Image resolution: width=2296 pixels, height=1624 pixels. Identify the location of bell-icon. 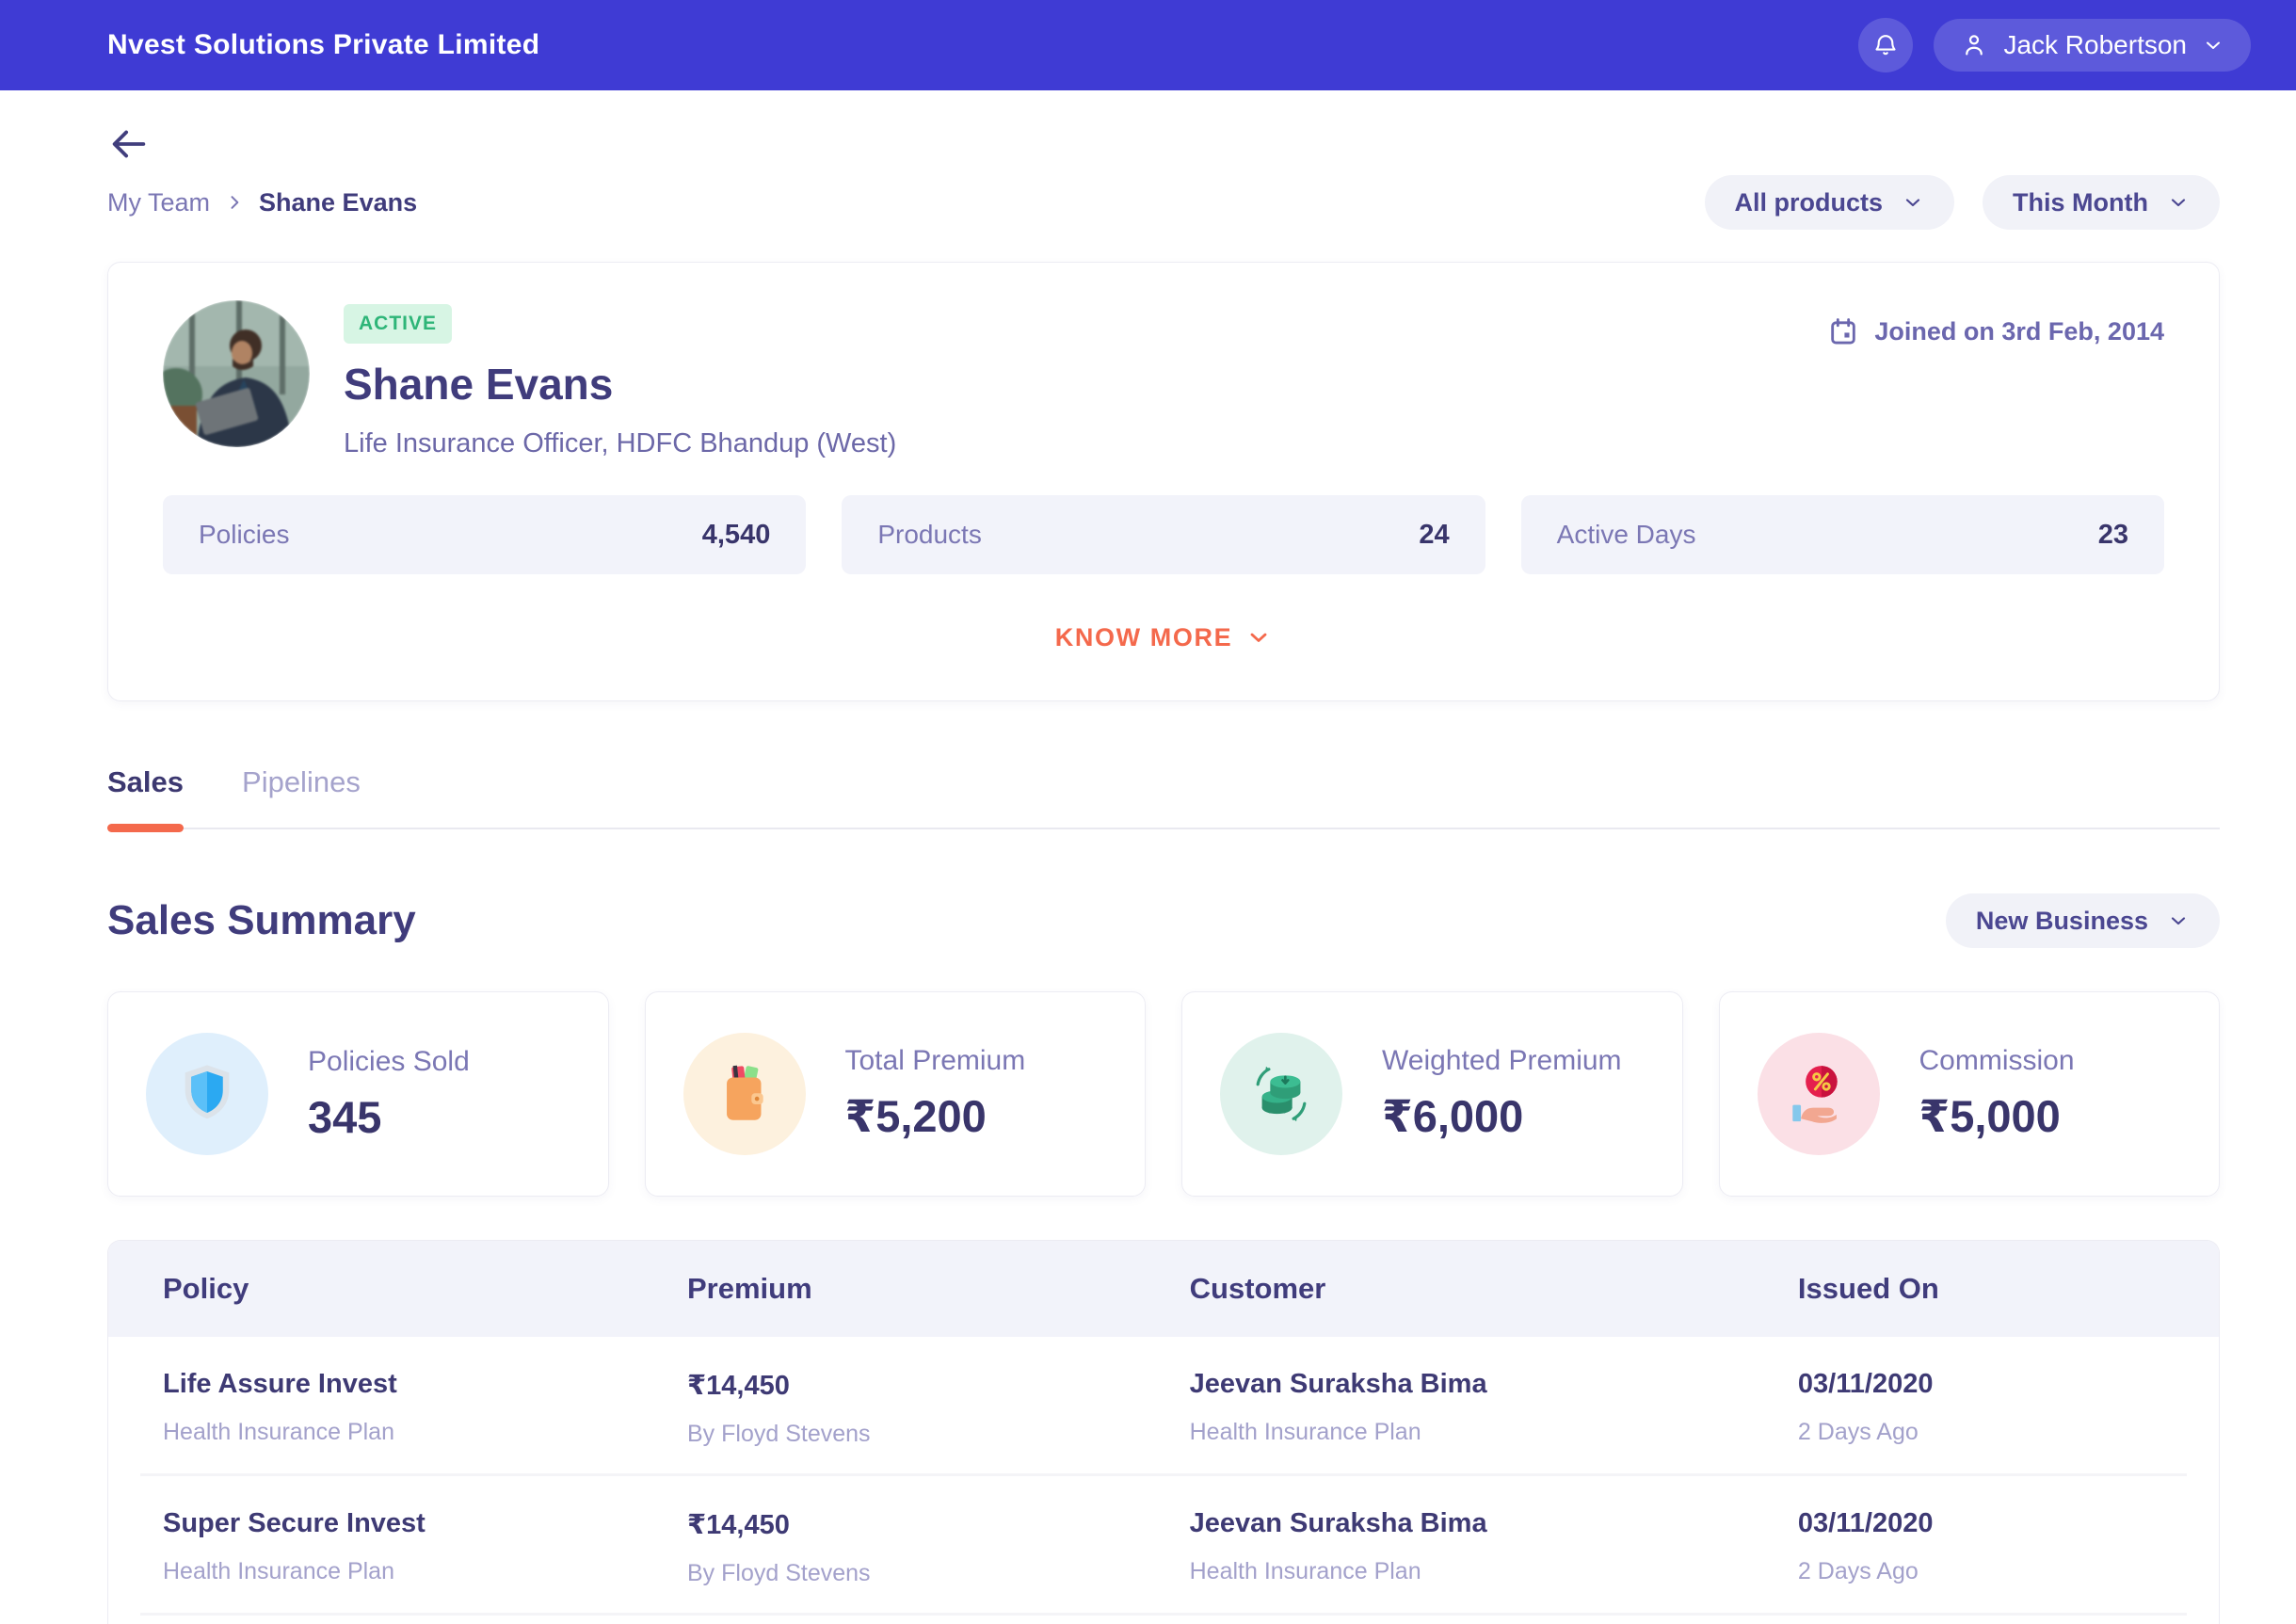
(1886, 45).